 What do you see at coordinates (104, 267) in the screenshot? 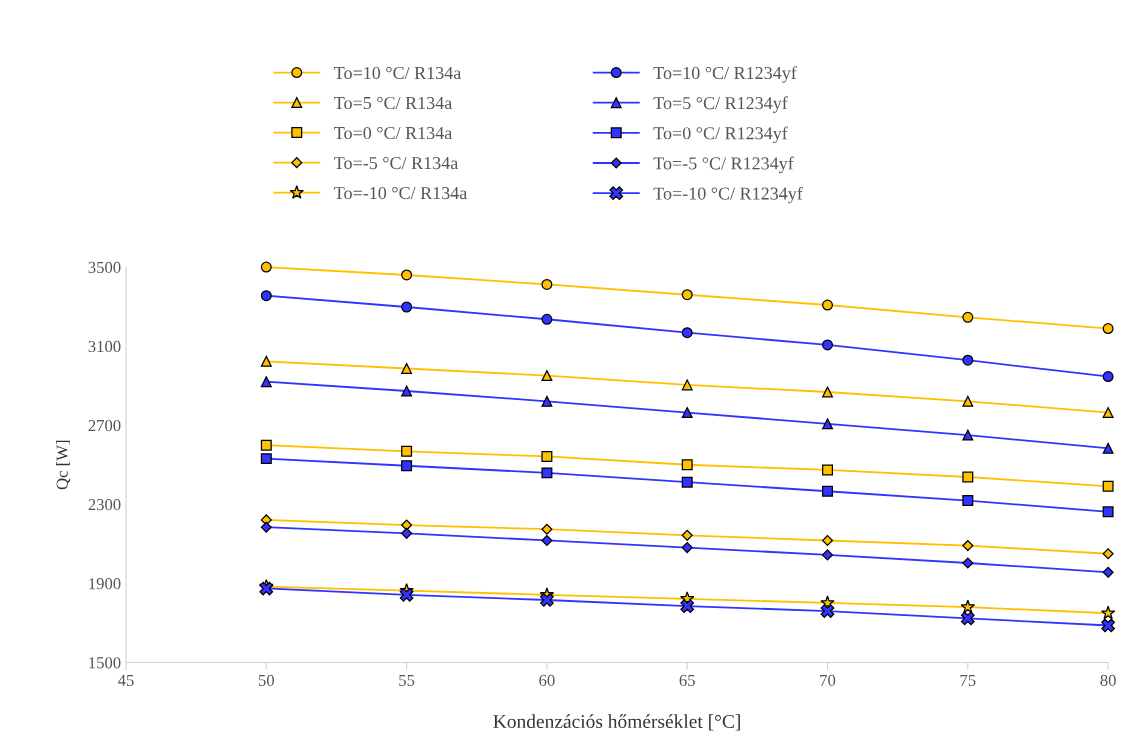
I see `y-tick-label: 3500` at bounding box center [104, 267].